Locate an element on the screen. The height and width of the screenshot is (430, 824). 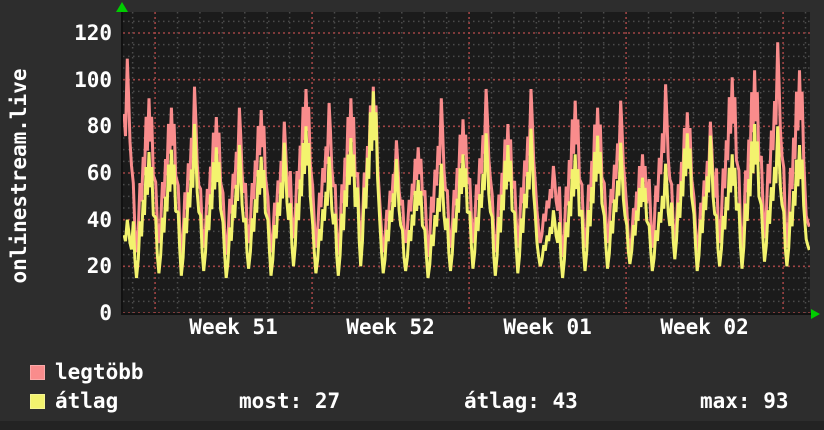
y-axis-tick-label: 100 is located at coordinates (93, 79).